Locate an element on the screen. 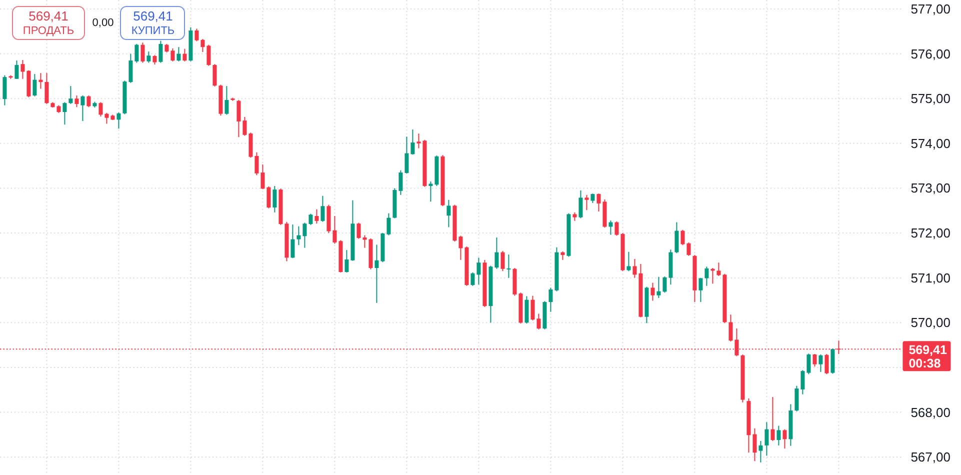  y-tick-label: 575,00 is located at coordinates (930, 98).